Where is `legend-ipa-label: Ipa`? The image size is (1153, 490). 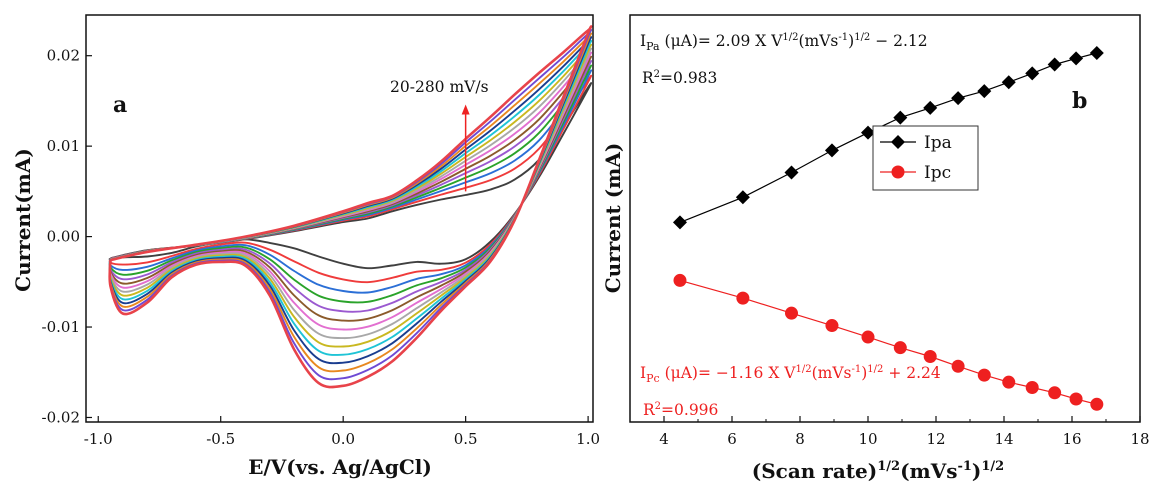
legend-ipa-label: Ipa is located at coordinates (938, 143).